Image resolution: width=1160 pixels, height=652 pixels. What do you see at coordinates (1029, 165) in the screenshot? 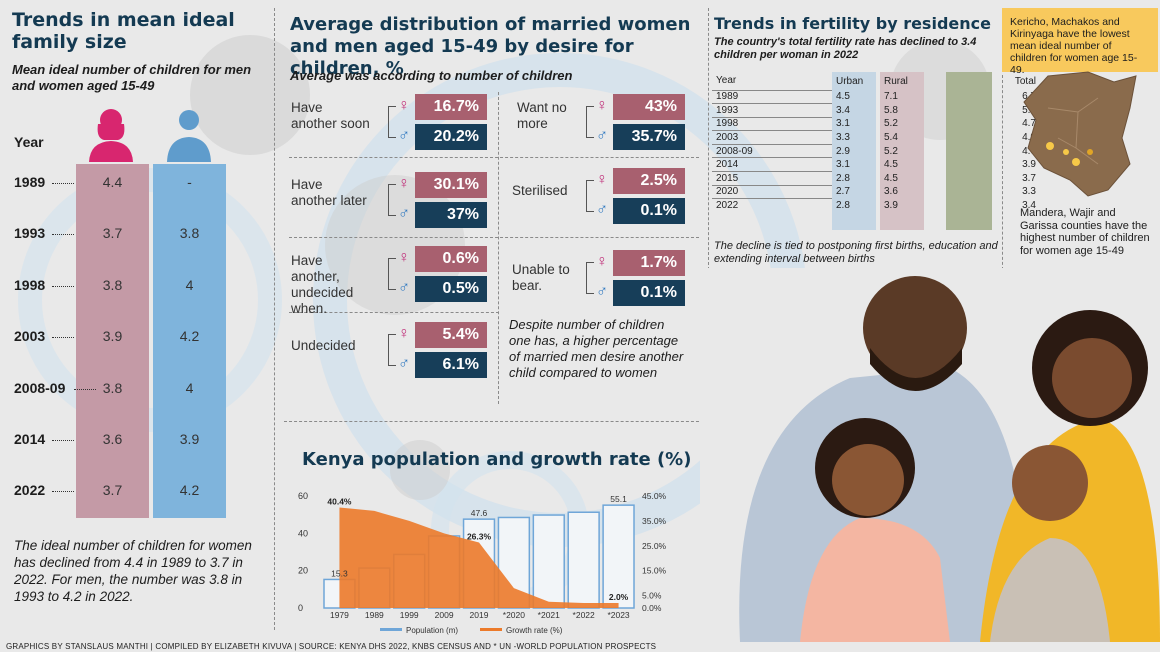
I see `table-cell: 3.9` at bounding box center [1029, 165].